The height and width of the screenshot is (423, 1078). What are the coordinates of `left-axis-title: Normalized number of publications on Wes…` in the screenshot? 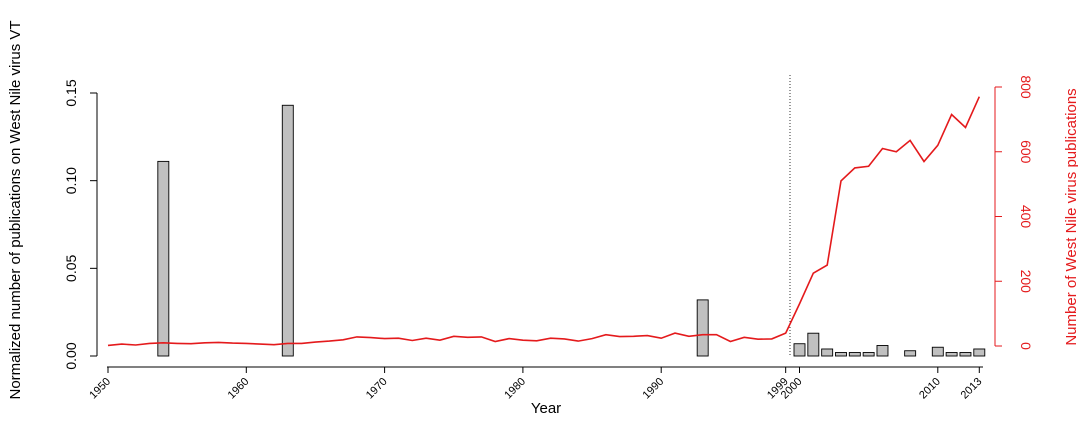 It's located at (15, 209).